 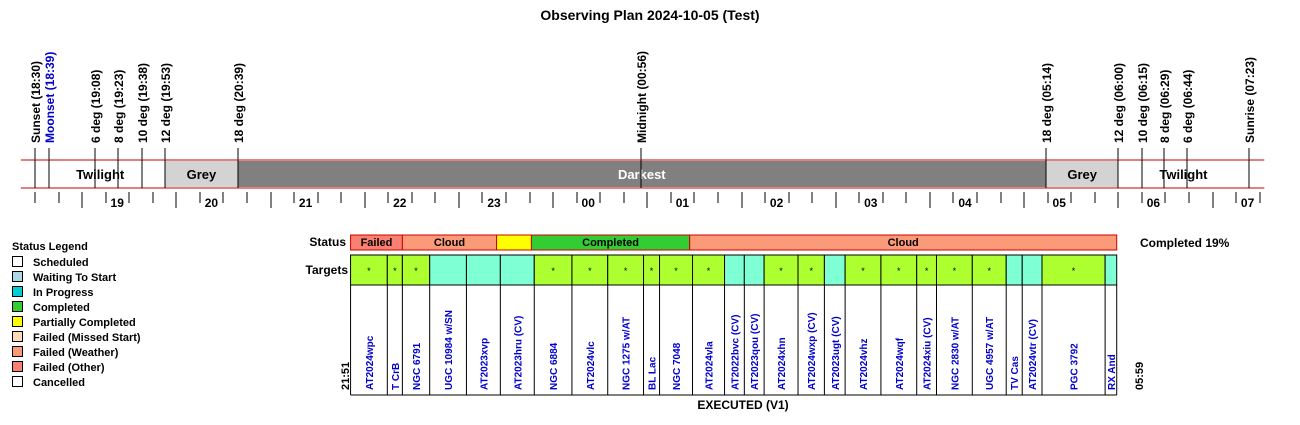 I want to click on hour-label: 23, so click(x=494, y=203).